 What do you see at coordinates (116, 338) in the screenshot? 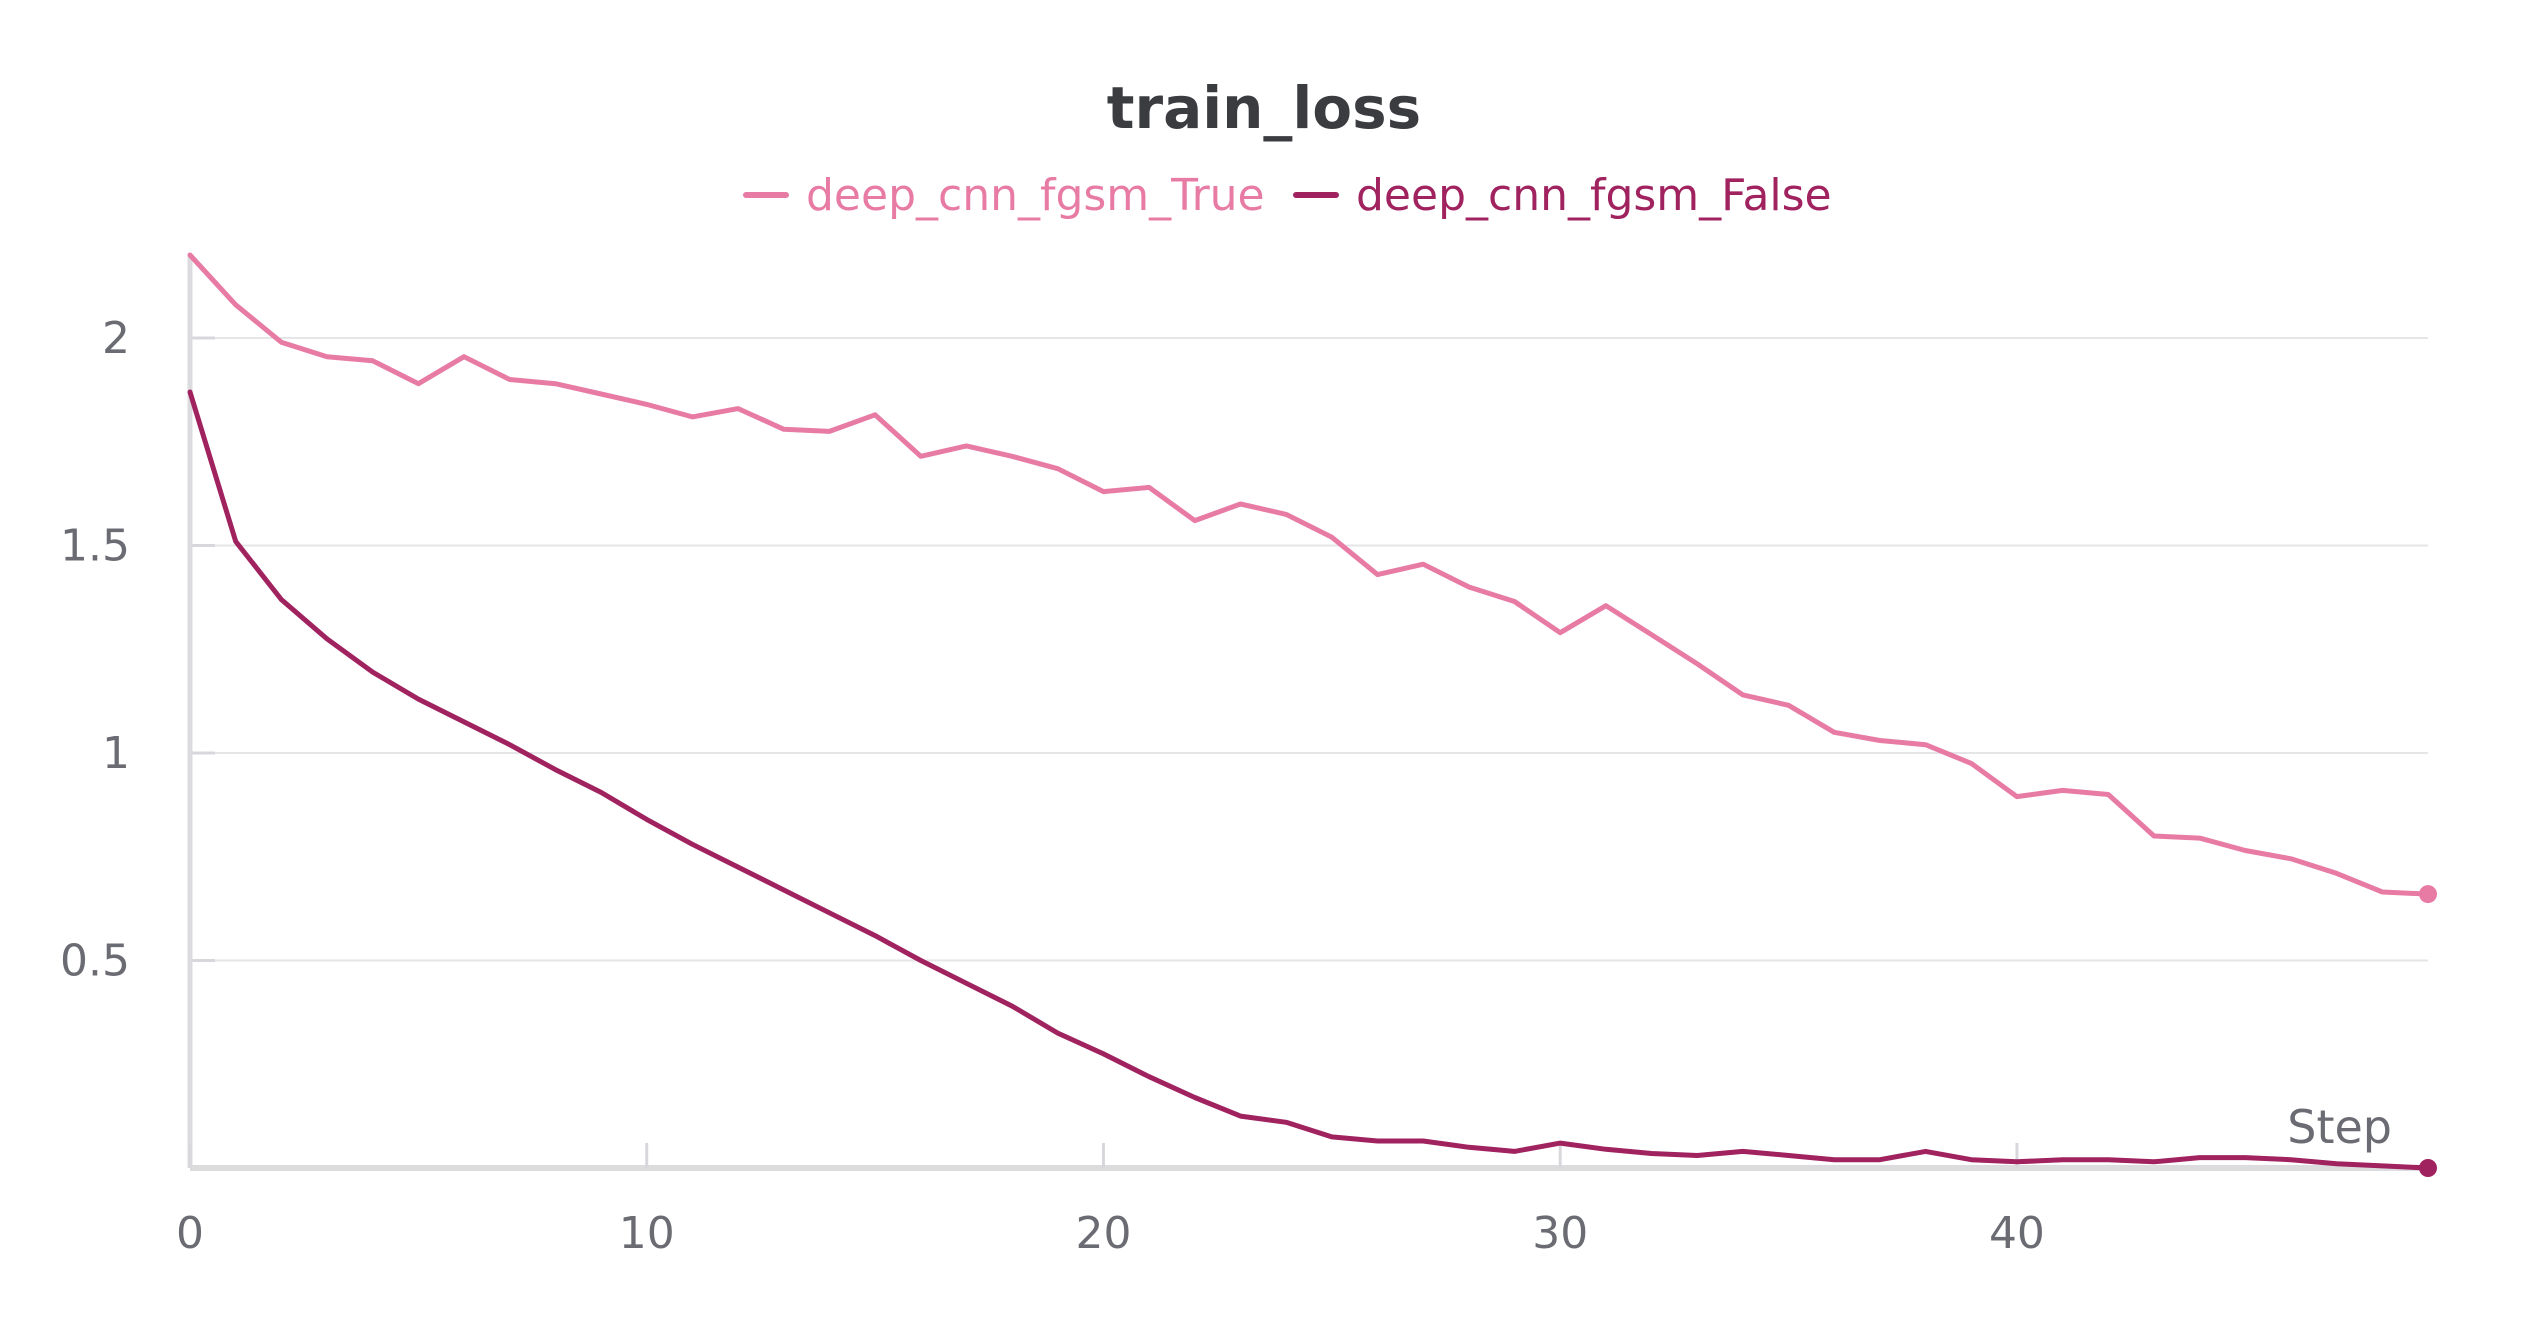
I see `y-tick-label: 2` at bounding box center [116, 338].